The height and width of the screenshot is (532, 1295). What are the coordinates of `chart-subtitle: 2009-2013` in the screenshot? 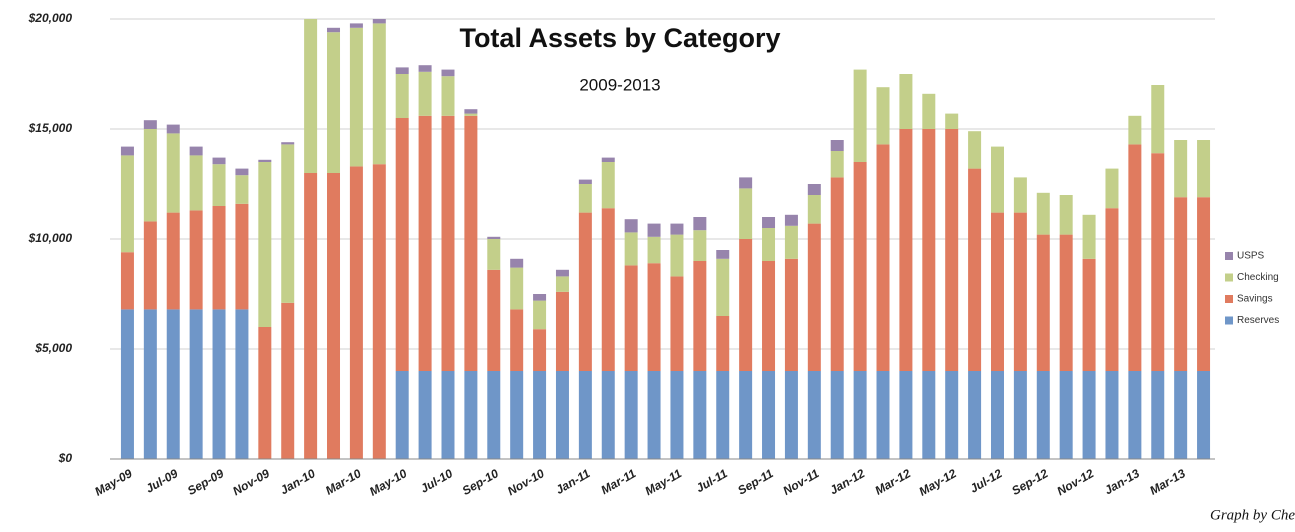 It's located at (619, 84).